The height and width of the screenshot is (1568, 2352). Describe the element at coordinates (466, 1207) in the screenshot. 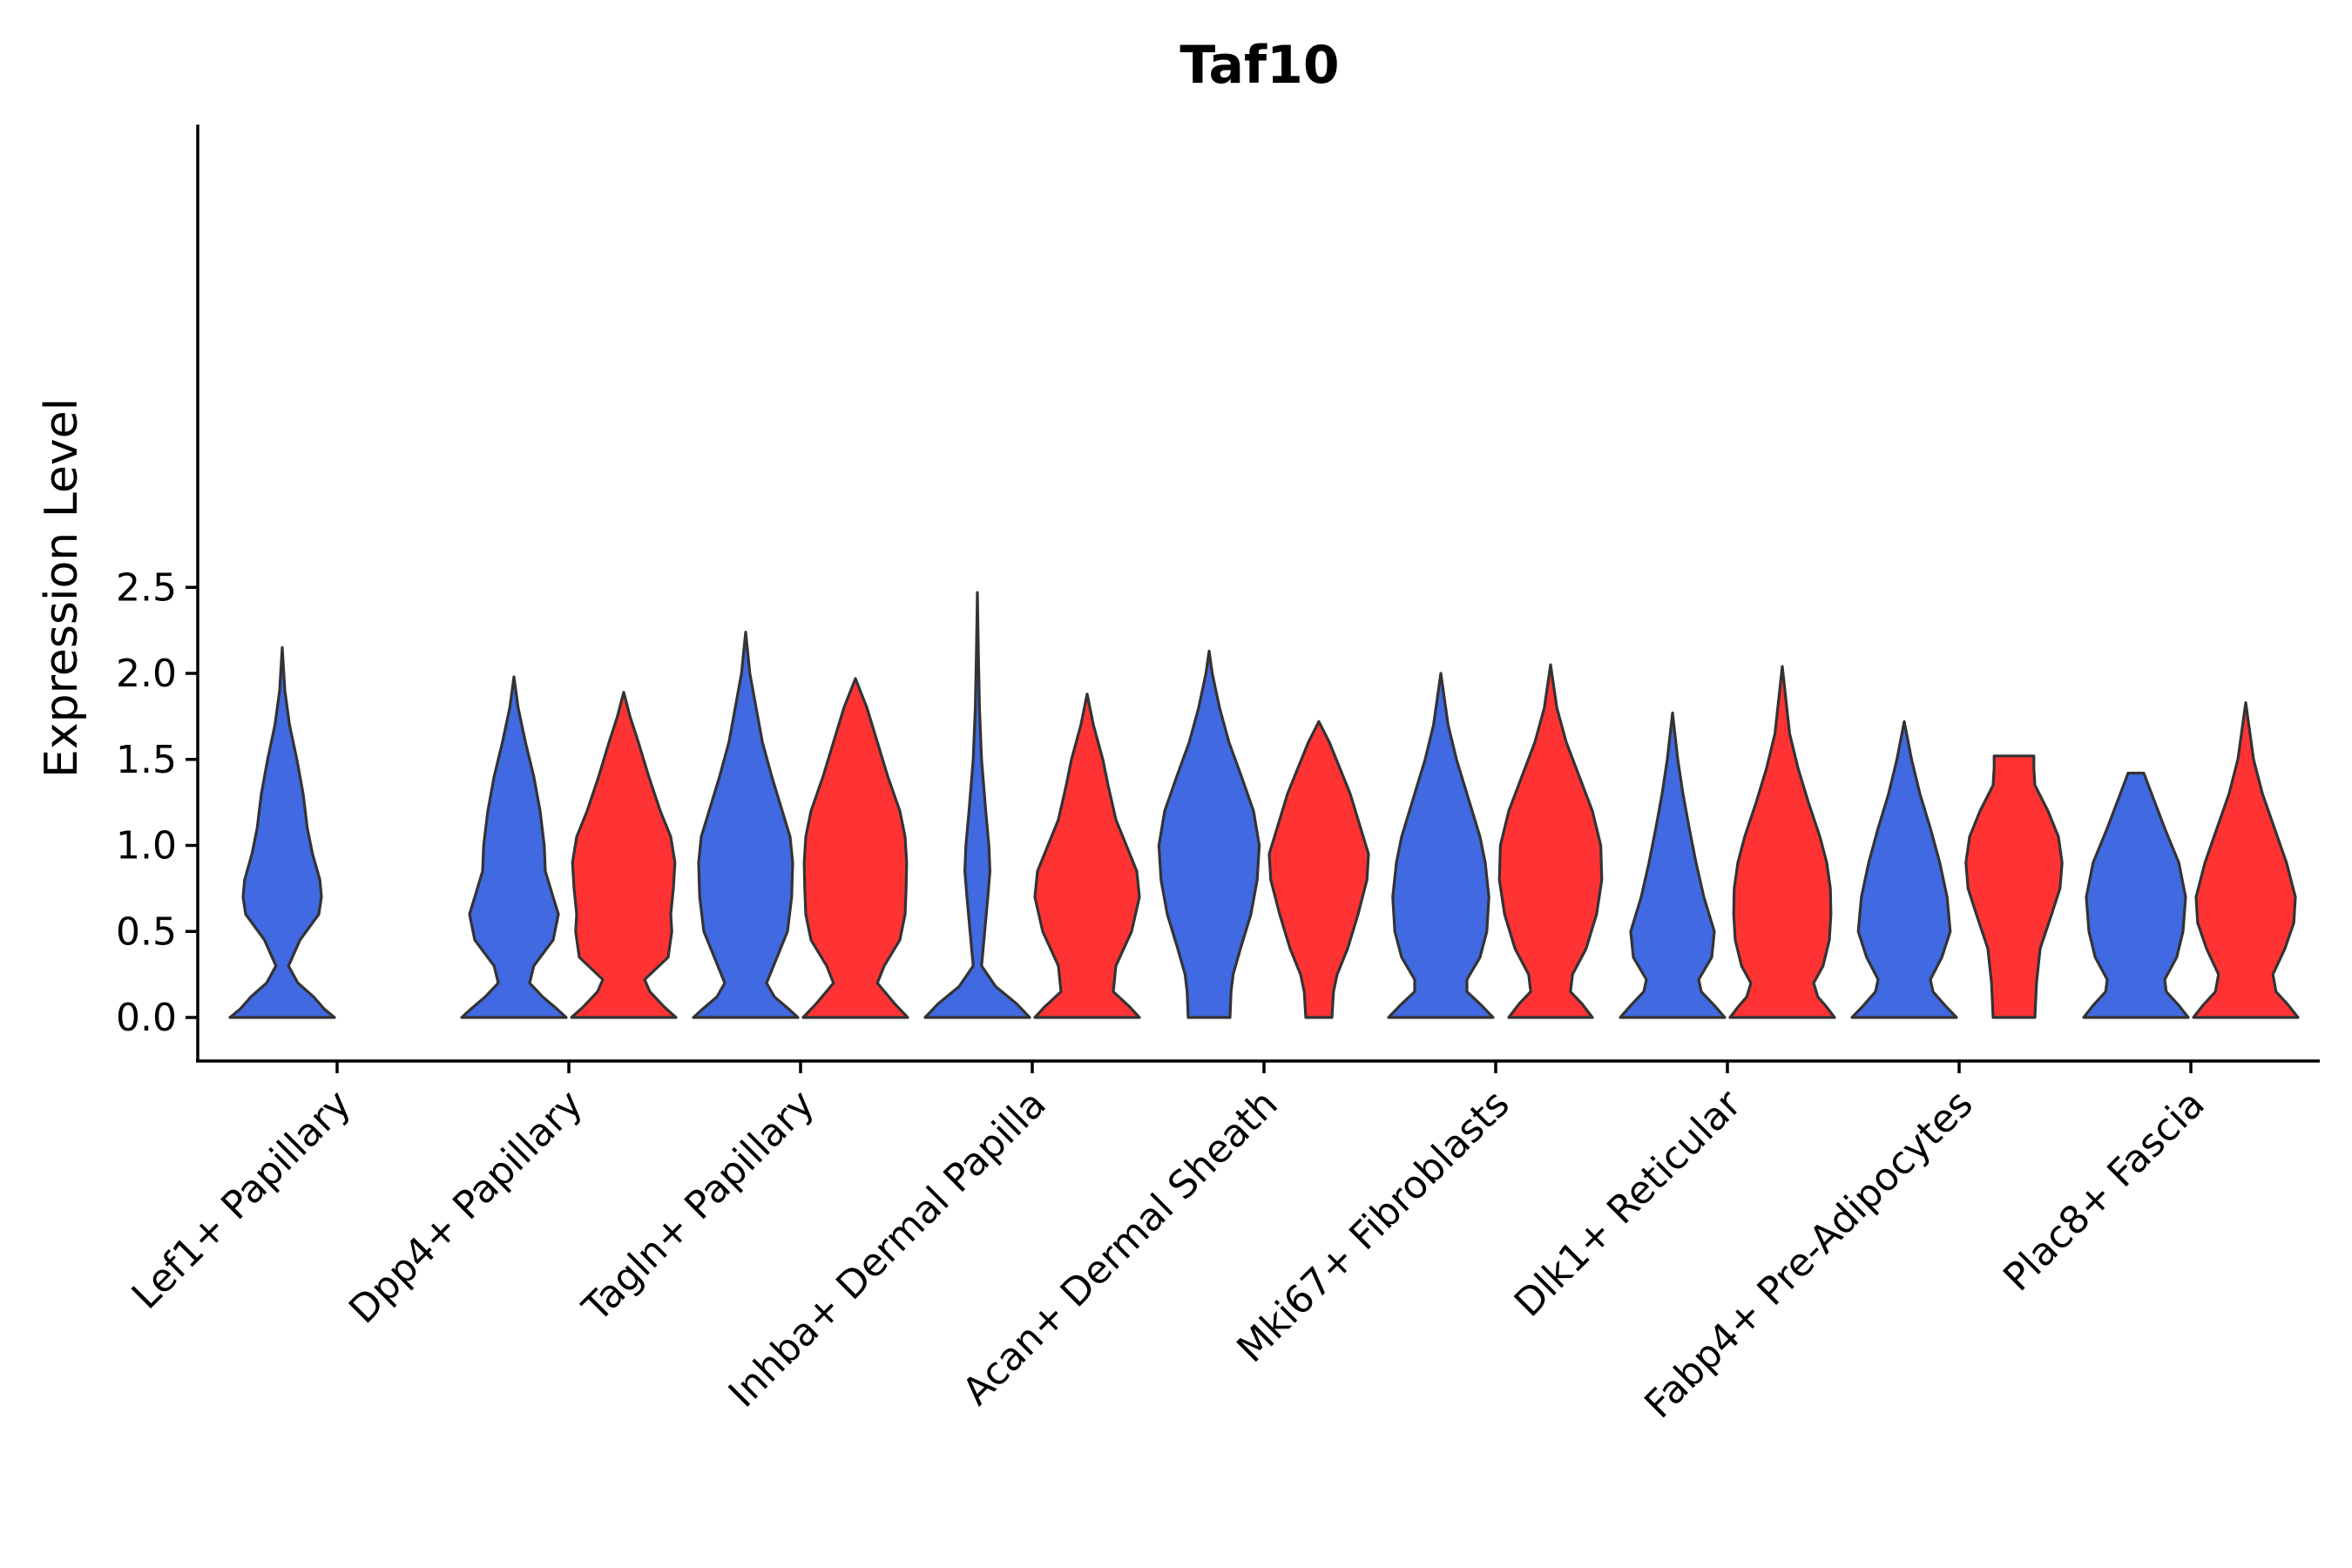

I see `category-label: Dpp4+ Papillary` at that location.